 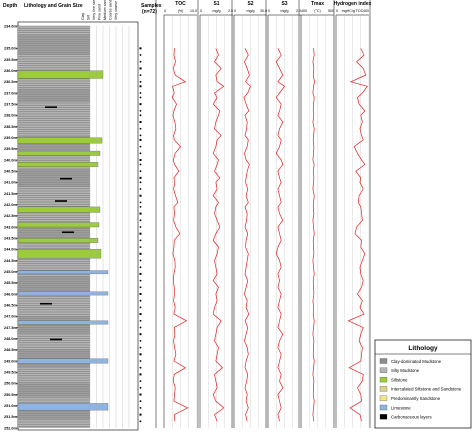 What do you see at coordinates (405, 370) in the screenshot?
I see `legend-label: Silty Mudstone` at bounding box center [405, 370].